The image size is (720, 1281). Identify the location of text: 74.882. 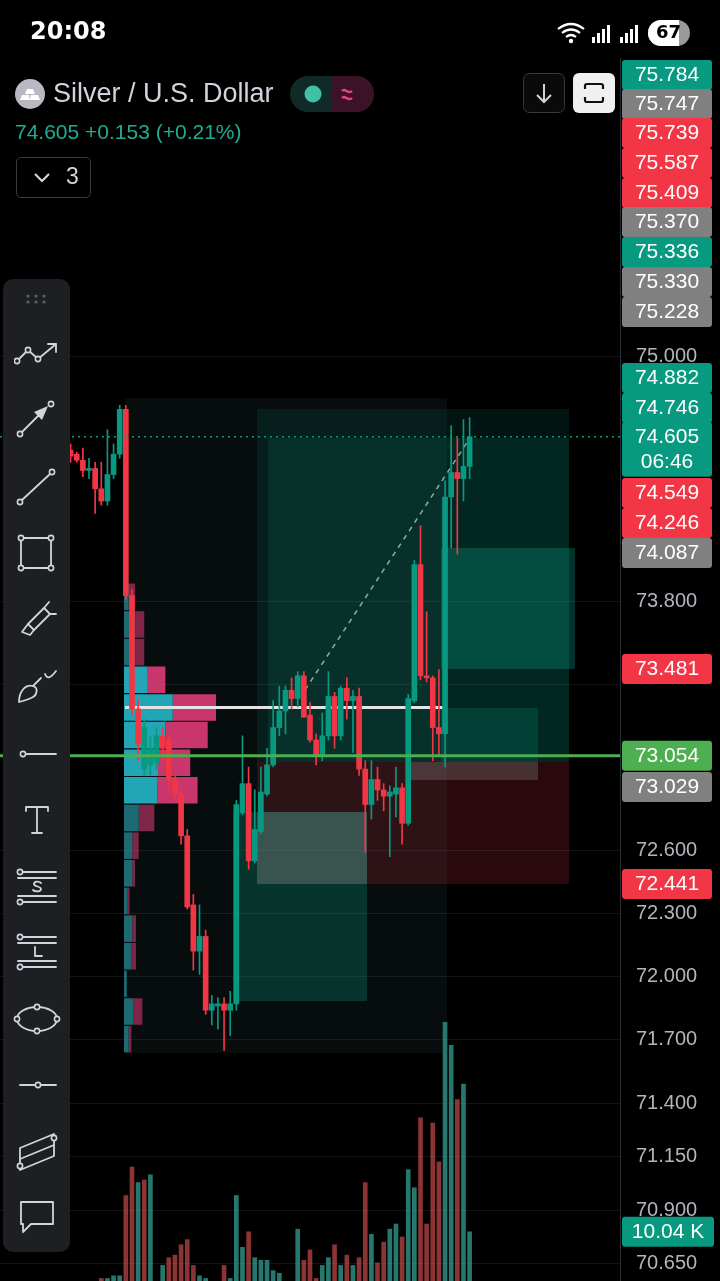
(667, 376).